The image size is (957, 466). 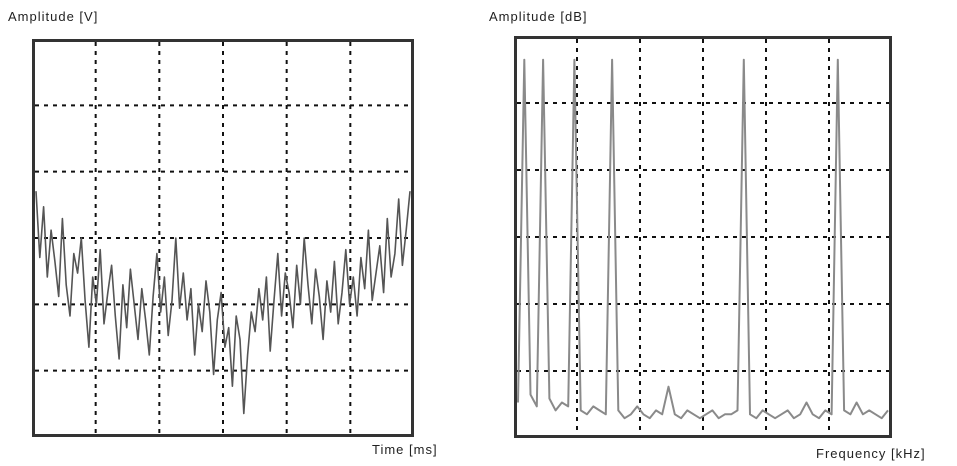 I want to click on left-y-axis-label: Amplitude [V], so click(x=53, y=16).